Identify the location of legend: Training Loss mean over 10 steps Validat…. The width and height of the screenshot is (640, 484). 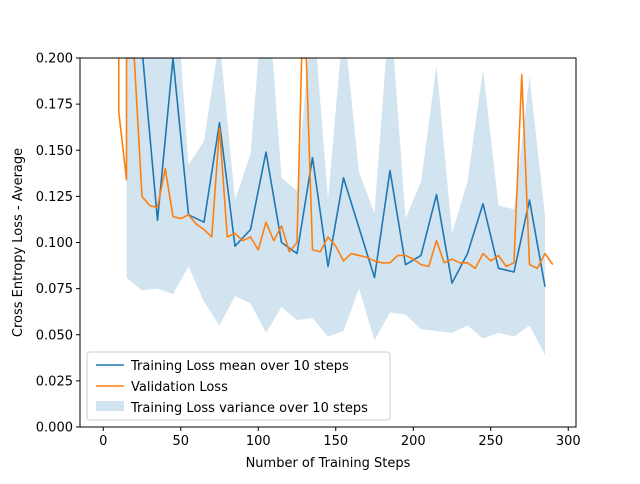
(238, 386).